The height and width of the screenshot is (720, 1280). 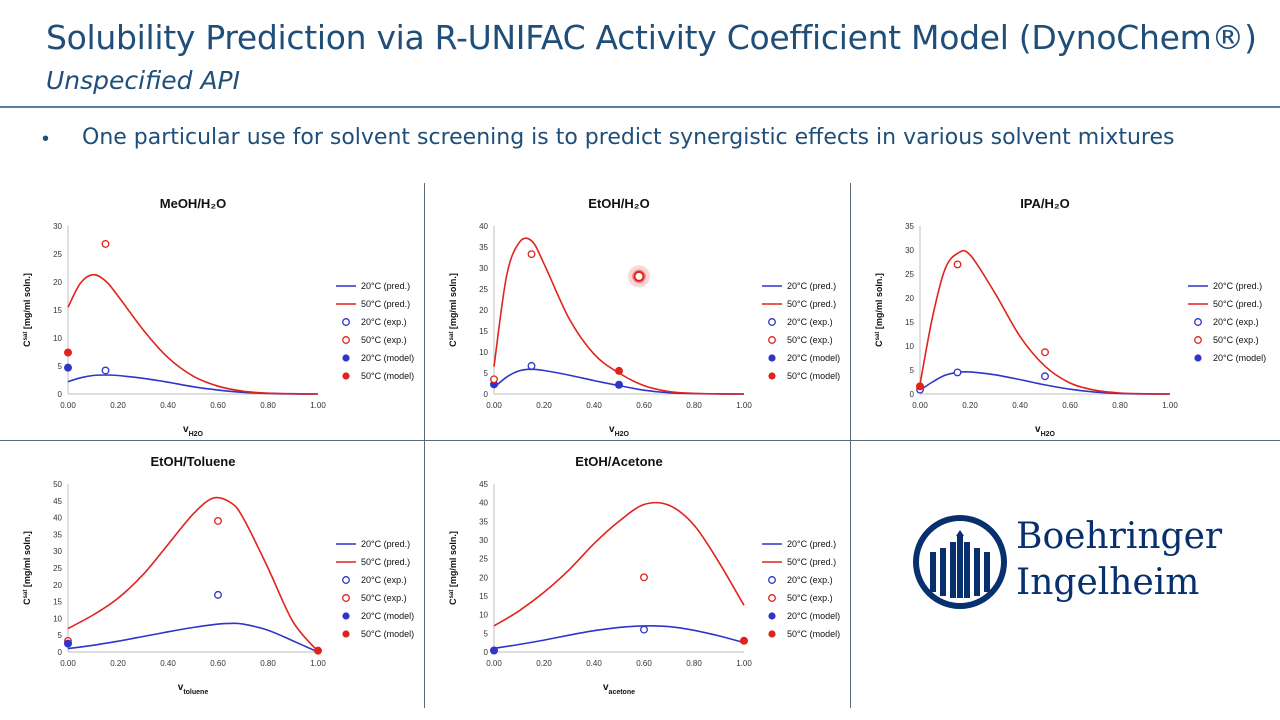 I want to click on logo-text-line1: Boehringer, so click(x=1119, y=536).